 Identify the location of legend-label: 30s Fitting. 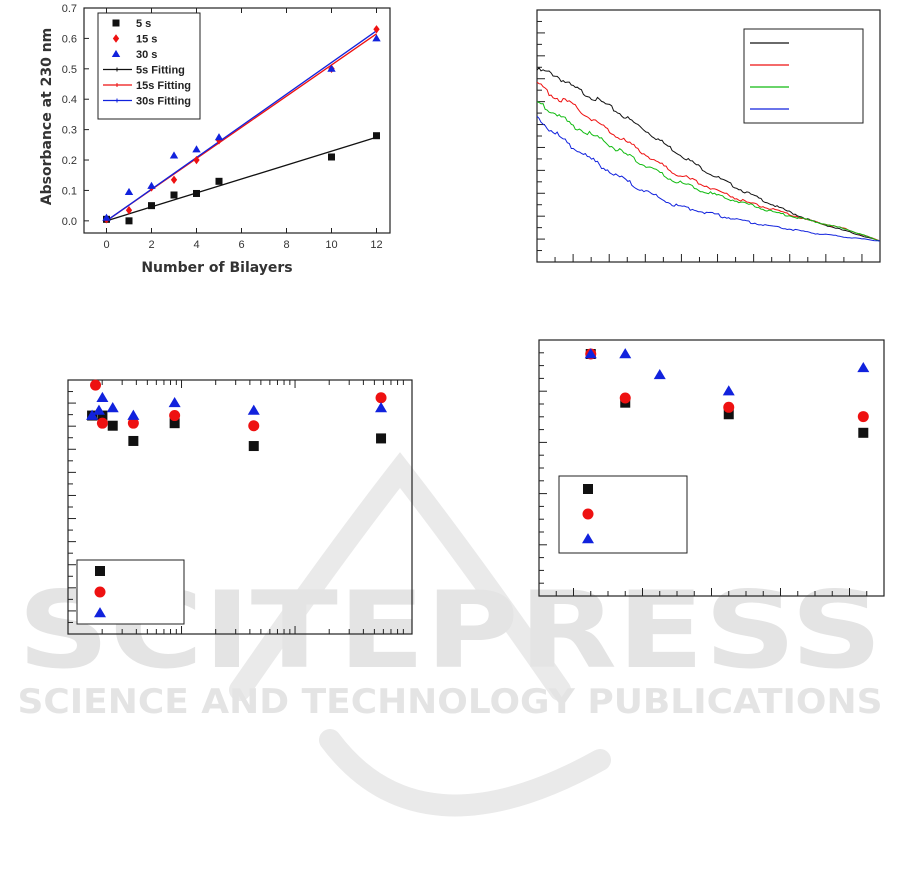
(163, 102).